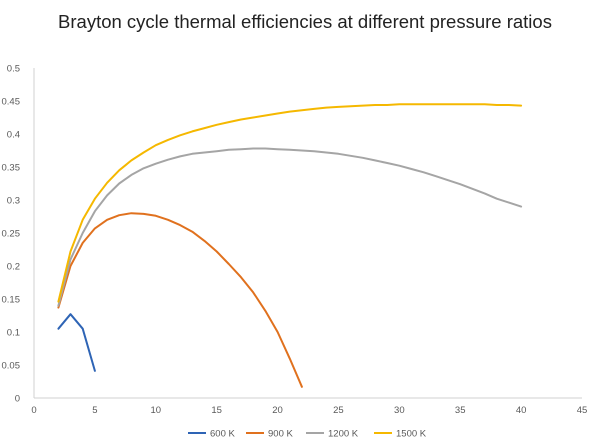 Image resolution: width=597 pixels, height=446 pixels. What do you see at coordinates (338, 410) in the screenshot?
I see `x-tick-label: 25` at bounding box center [338, 410].